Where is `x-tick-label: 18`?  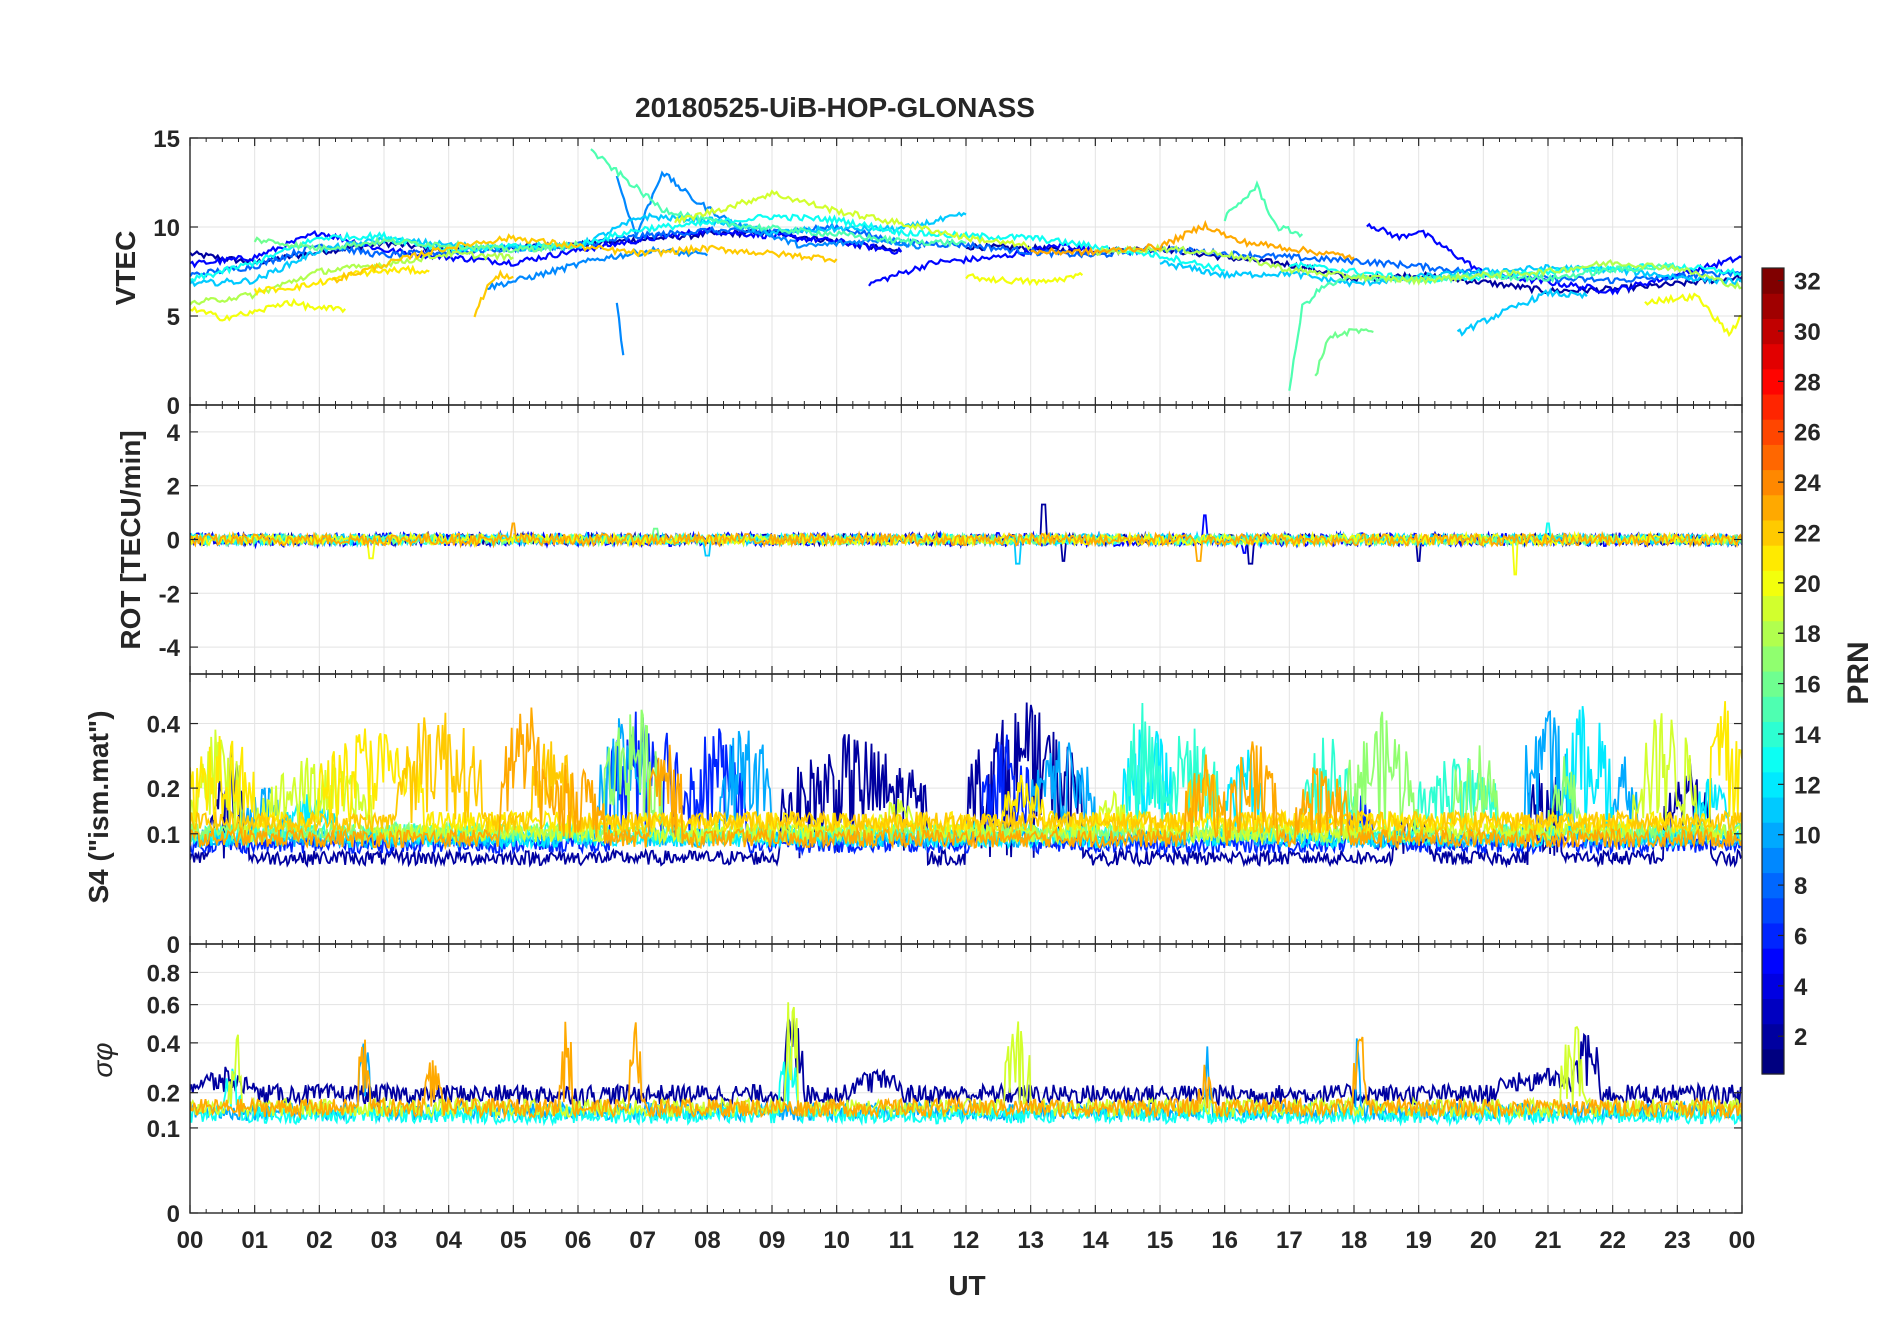 x-tick-label: 18 is located at coordinates (1354, 1240).